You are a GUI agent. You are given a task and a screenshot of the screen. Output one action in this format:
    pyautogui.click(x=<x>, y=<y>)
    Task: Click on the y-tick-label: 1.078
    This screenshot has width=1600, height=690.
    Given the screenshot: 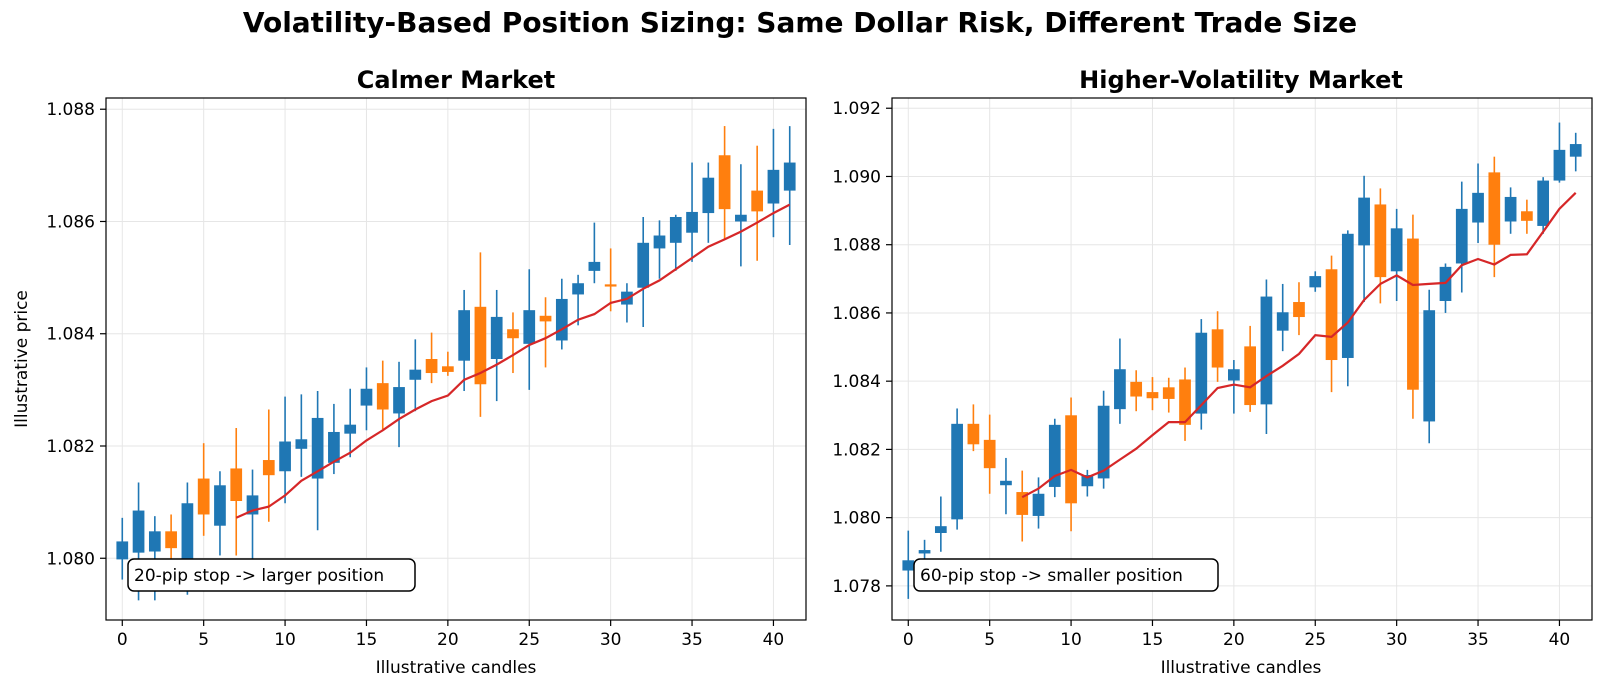 What is the action you would take?
    pyautogui.click(x=856, y=587)
    